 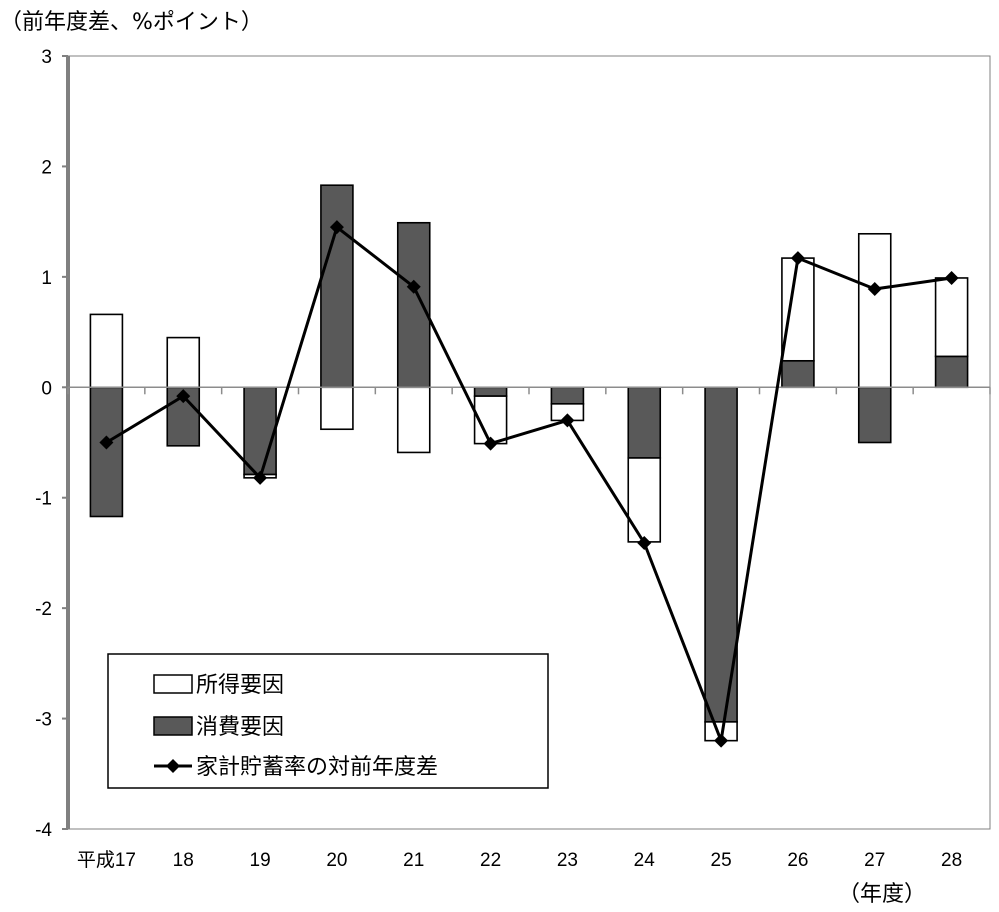 I want to click on x-tick-label: 23, so click(x=567, y=860).